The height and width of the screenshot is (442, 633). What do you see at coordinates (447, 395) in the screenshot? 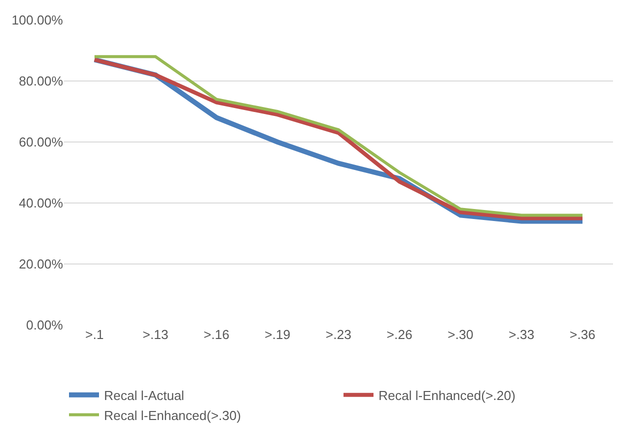
I see `legend-label: Recal l-Enhanced(>.20)` at bounding box center [447, 395].